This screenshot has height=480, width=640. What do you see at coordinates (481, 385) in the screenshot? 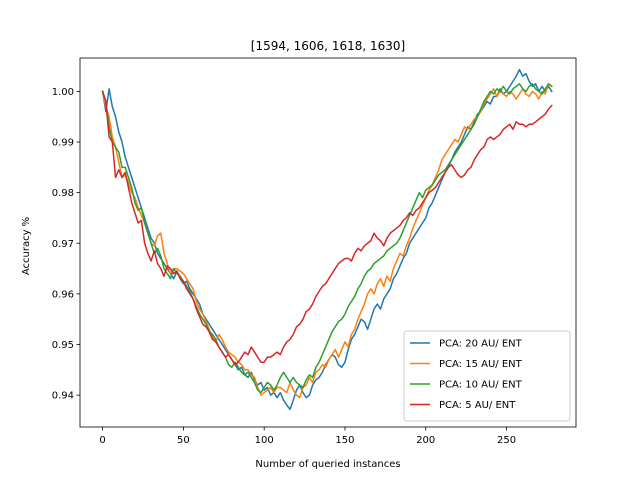
I see `legend-label-3: PCA: 10 AU/ ENT` at bounding box center [481, 385].